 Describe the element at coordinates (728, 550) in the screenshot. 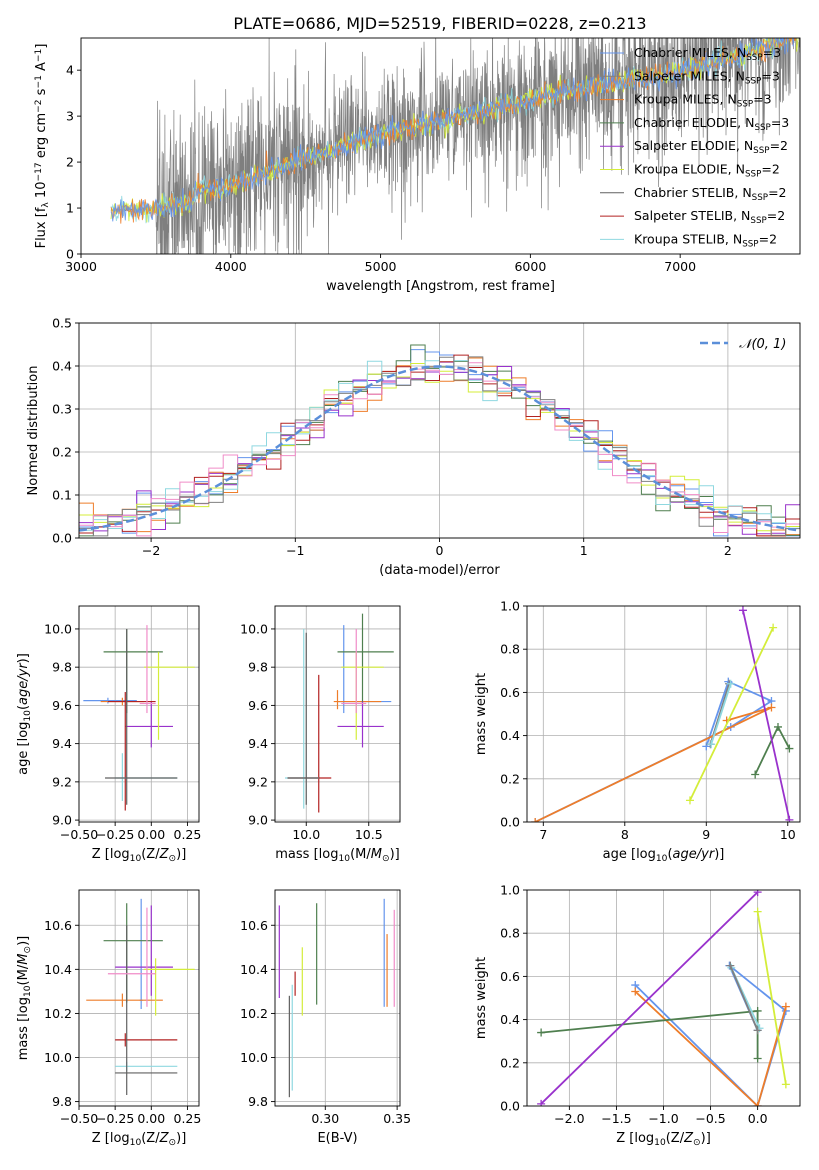

I see `x-tick-label: 2` at that location.